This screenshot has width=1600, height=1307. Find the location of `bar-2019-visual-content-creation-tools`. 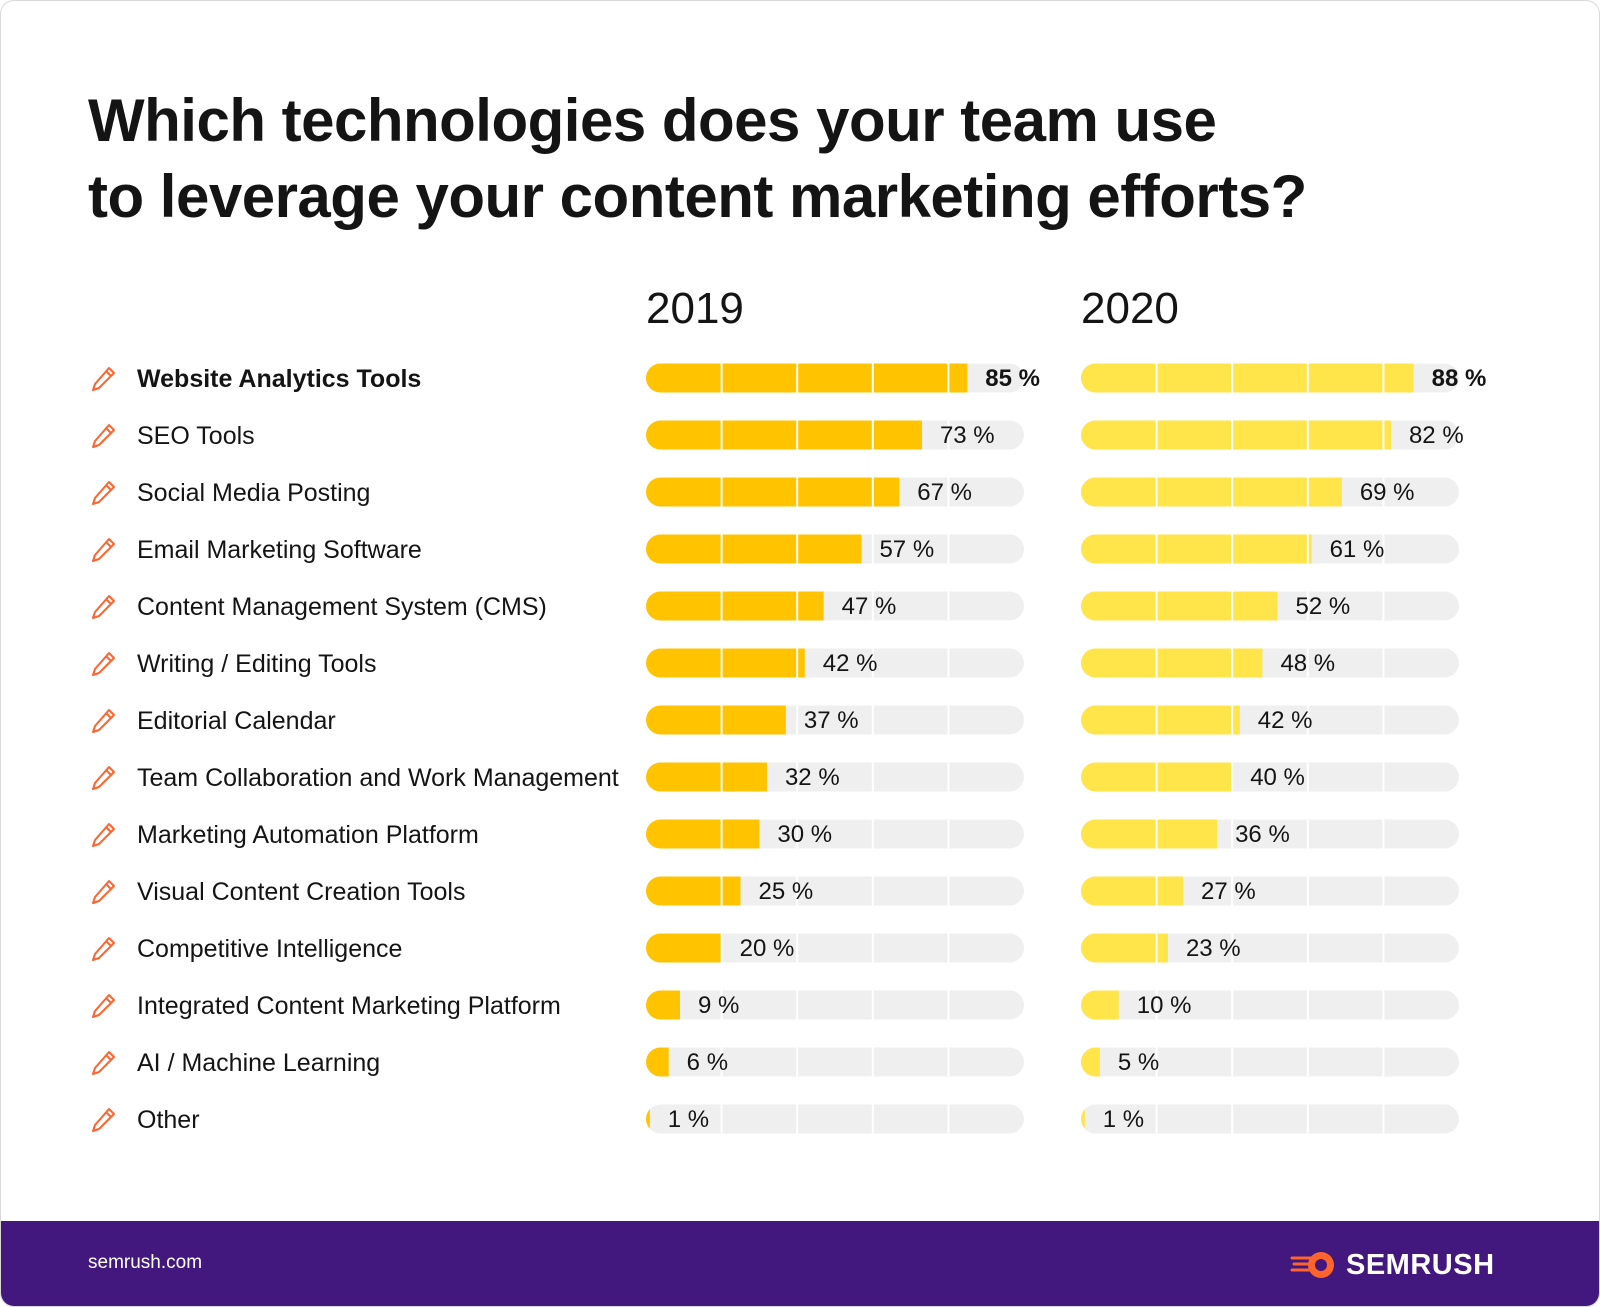

bar-2019-visual-content-creation-tools is located at coordinates (693, 891).